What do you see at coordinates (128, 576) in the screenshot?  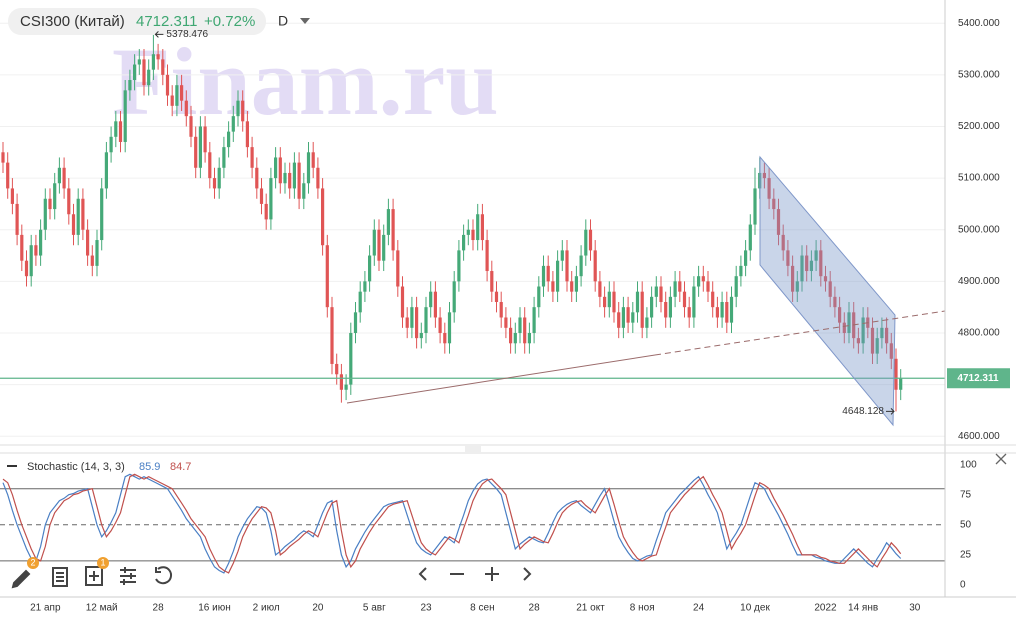 I see `settings-tool` at bounding box center [128, 576].